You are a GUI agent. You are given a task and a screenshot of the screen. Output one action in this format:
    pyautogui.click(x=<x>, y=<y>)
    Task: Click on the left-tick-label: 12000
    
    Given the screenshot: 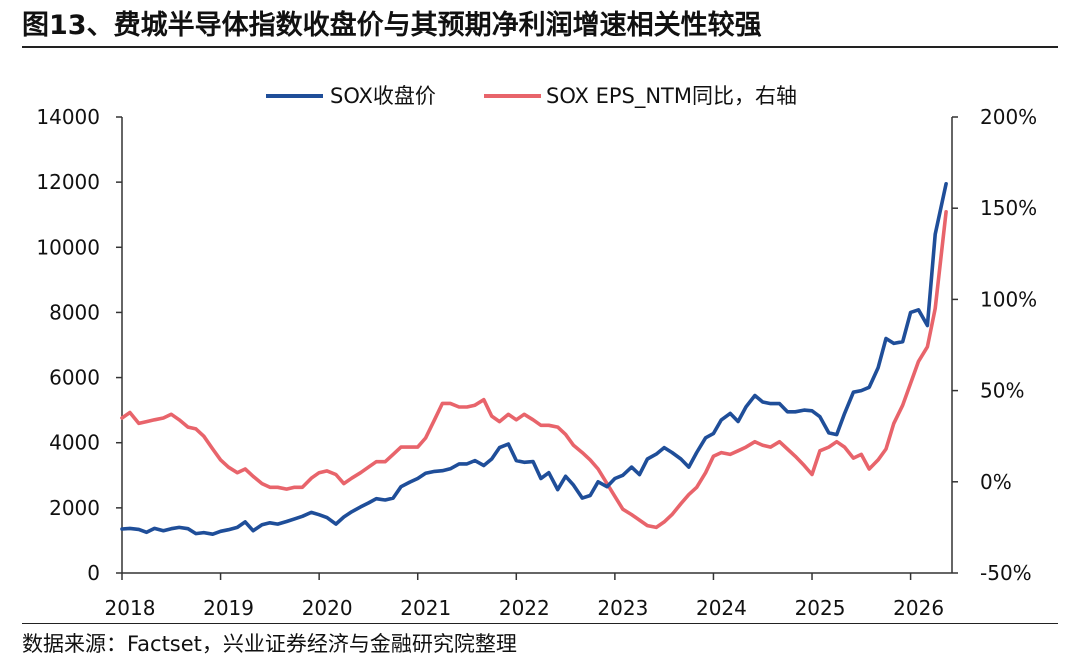 What is the action you would take?
    pyautogui.click(x=68, y=182)
    